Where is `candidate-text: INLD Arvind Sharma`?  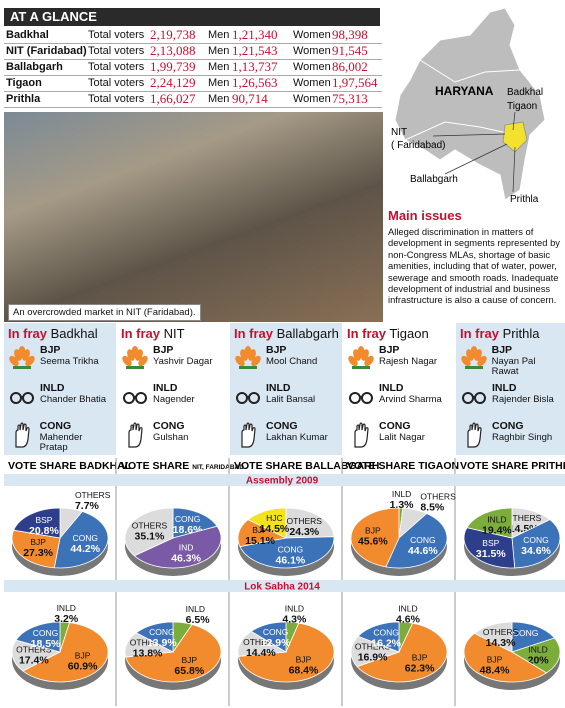 candidate-text: INLD Arvind Sharma is located at coordinates (410, 394).